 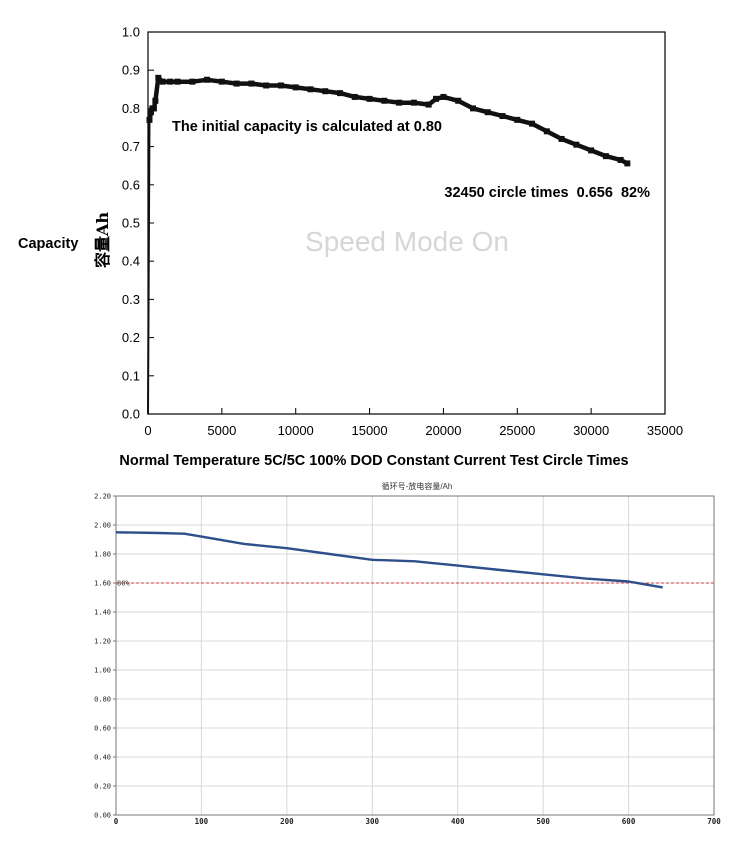 I want to click on bottom-y-tick-label: 0.00, so click(x=102, y=816).